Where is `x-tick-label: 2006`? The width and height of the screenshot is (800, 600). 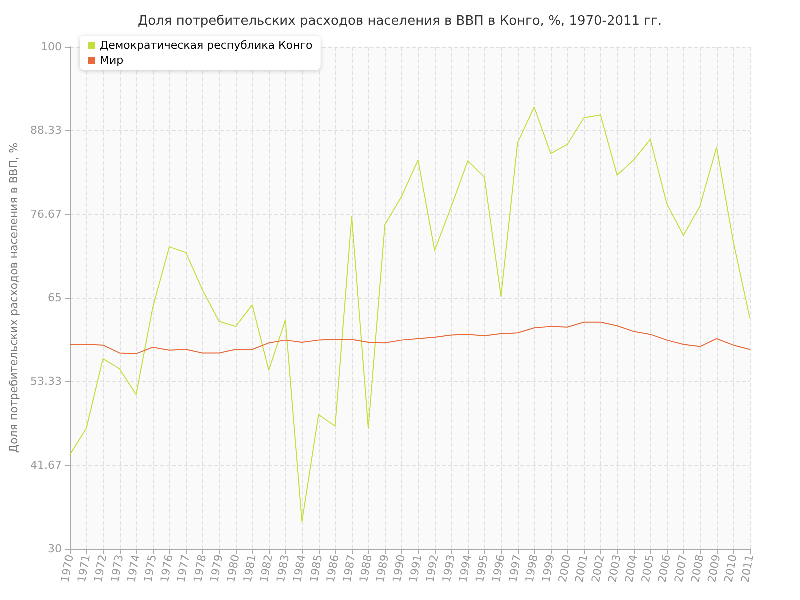 x-tick-label: 2006 is located at coordinates (665, 569).